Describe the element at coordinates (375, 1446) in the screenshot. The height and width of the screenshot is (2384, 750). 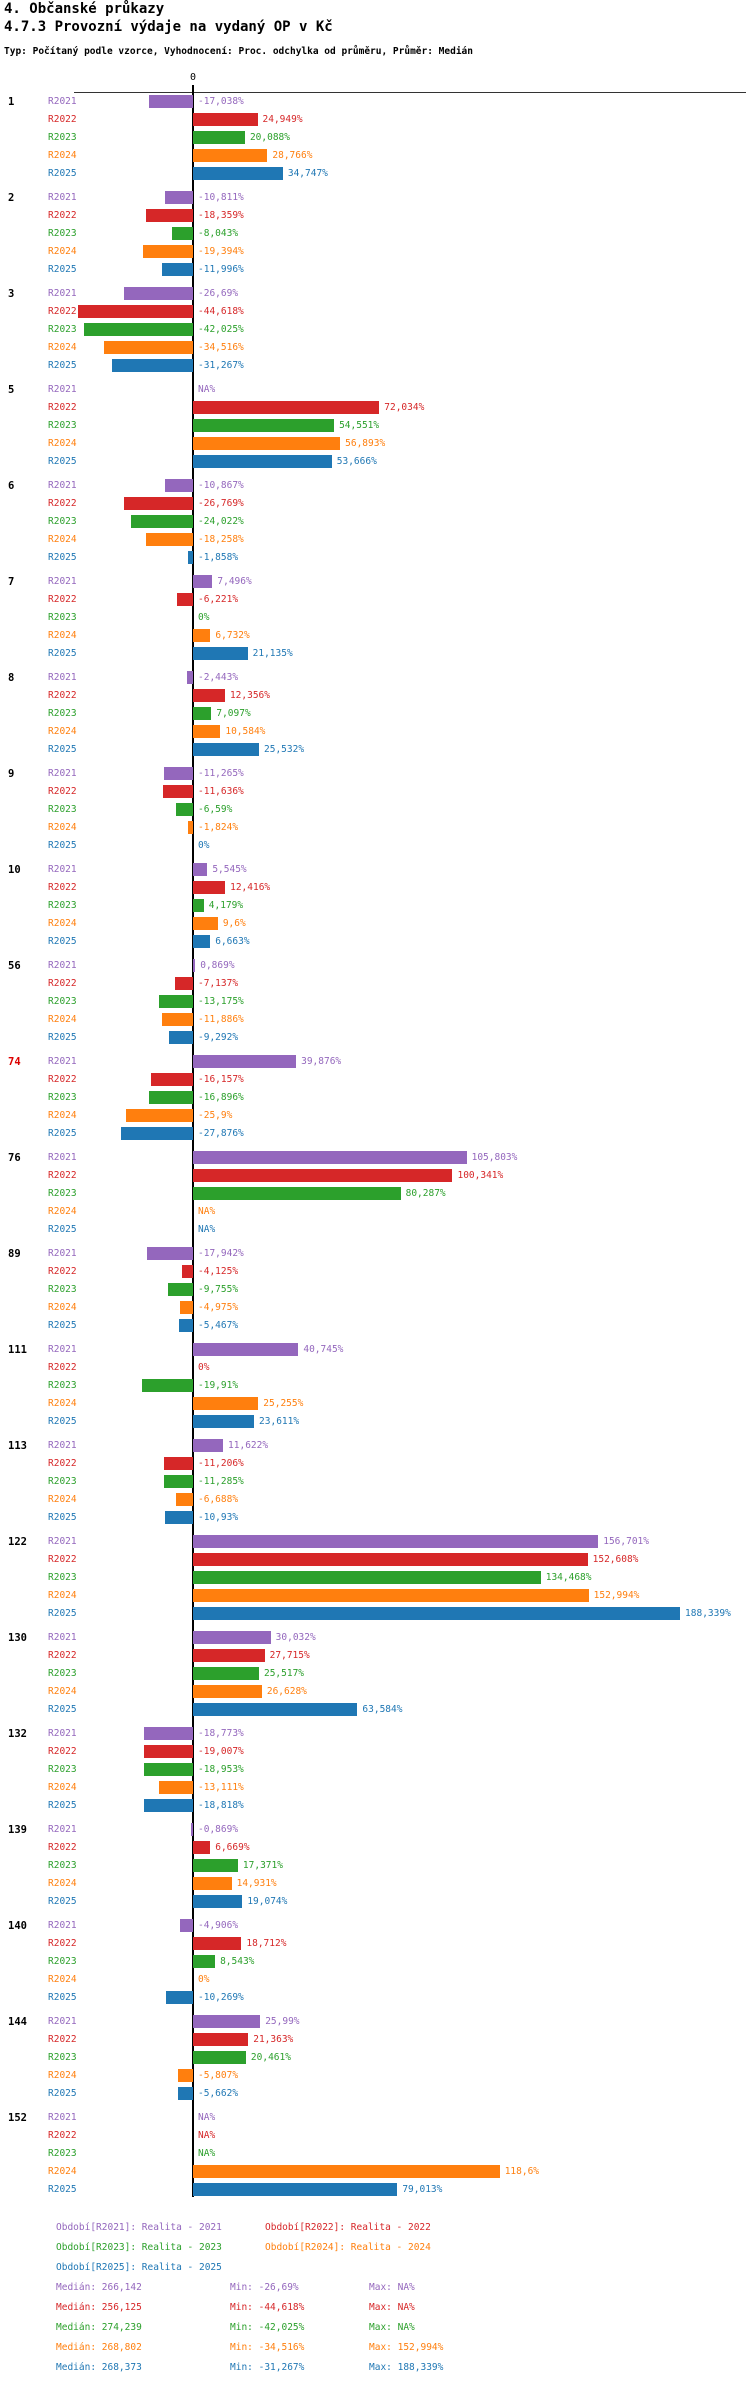
I see `bar-row: 113 R2021 11,622%` at that location.